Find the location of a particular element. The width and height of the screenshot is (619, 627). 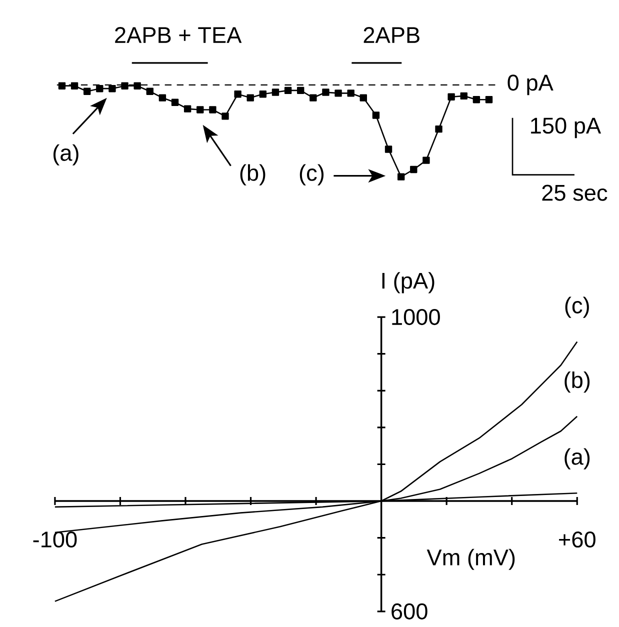

text: 2APB + TEA is located at coordinates (178, 35).